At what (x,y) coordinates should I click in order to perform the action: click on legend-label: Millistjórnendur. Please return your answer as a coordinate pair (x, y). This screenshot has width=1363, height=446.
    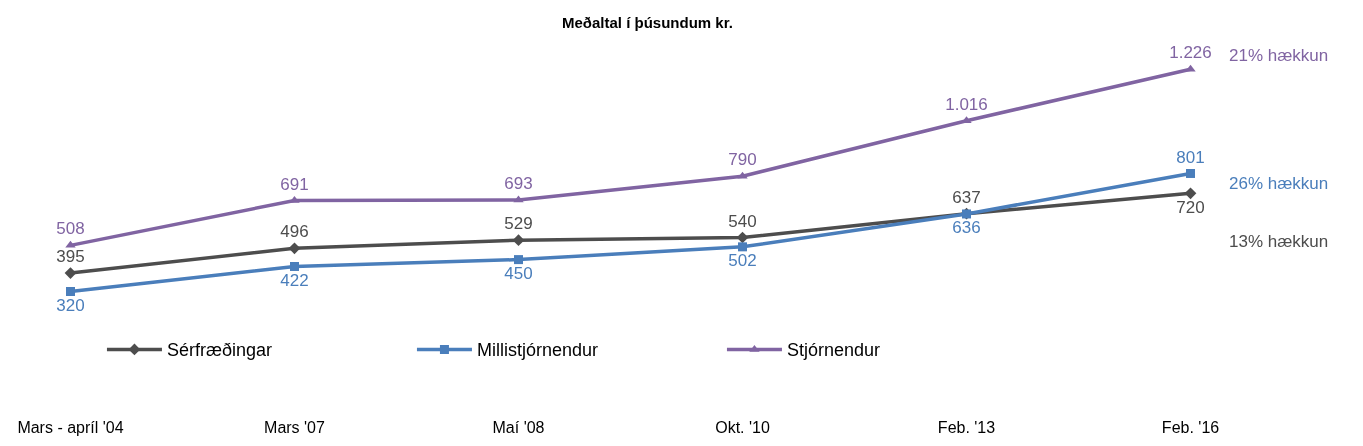
    Looking at the image, I should click on (537, 350).